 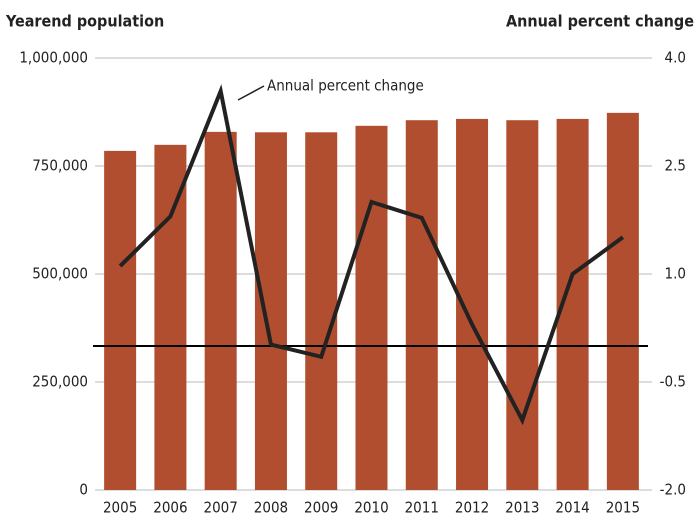 I want to click on y-axis-label: Yearend population, so click(x=84, y=21).